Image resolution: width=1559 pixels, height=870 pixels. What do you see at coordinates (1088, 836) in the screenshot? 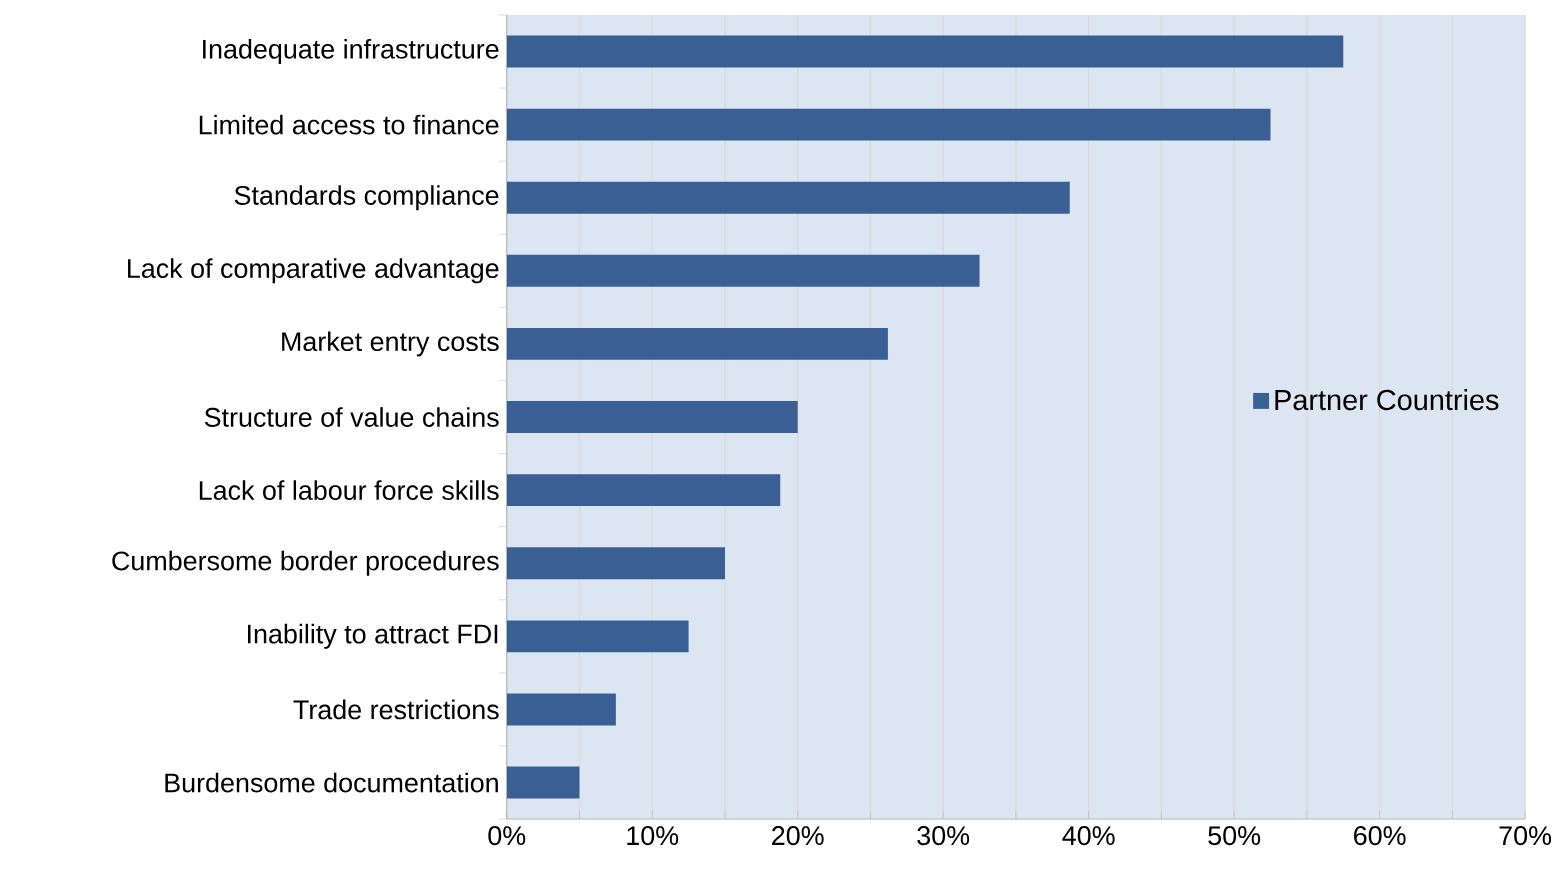
I see `x-tick-label: 40%` at bounding box center [1088, 836].